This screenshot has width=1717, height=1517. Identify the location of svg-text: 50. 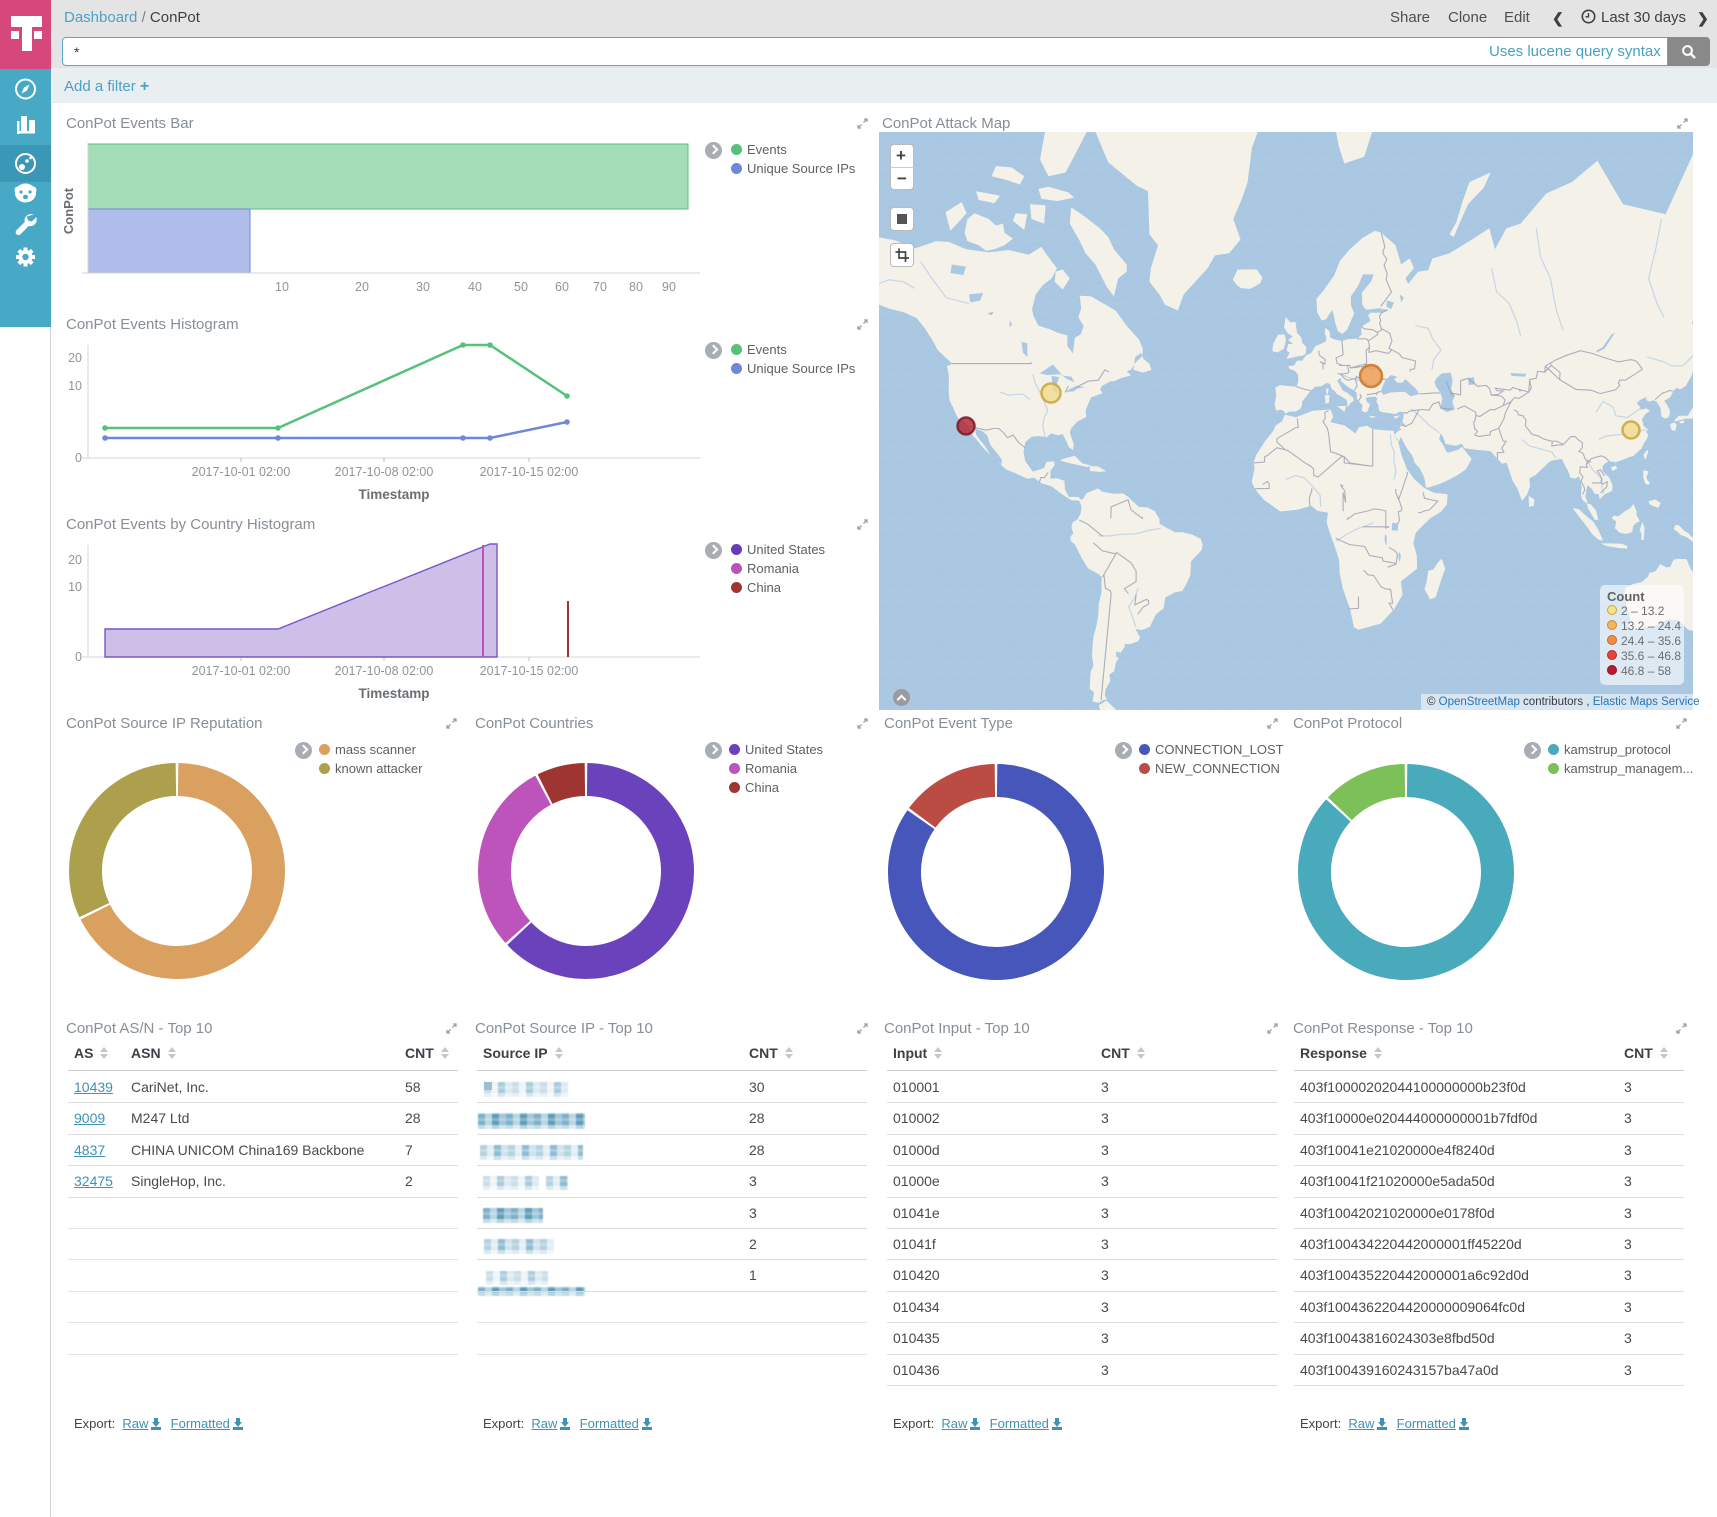
(521, 287).